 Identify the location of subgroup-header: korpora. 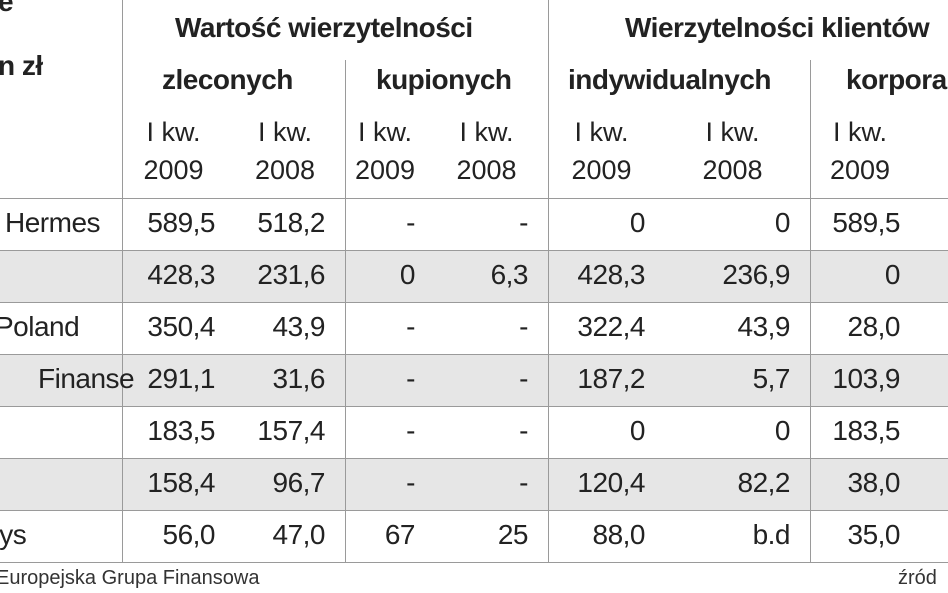
(896, 79).